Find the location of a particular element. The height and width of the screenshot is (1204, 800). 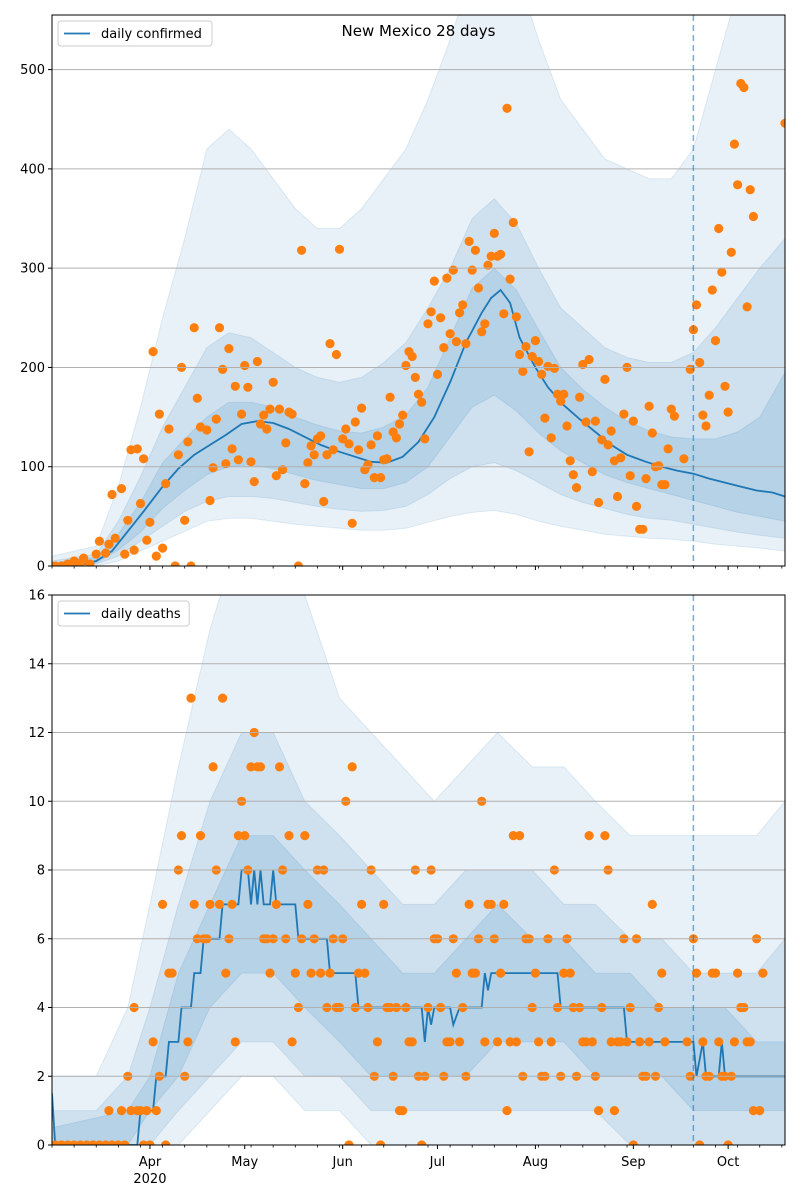

y-tick-label: 400 is located at coordinates (32, 169).